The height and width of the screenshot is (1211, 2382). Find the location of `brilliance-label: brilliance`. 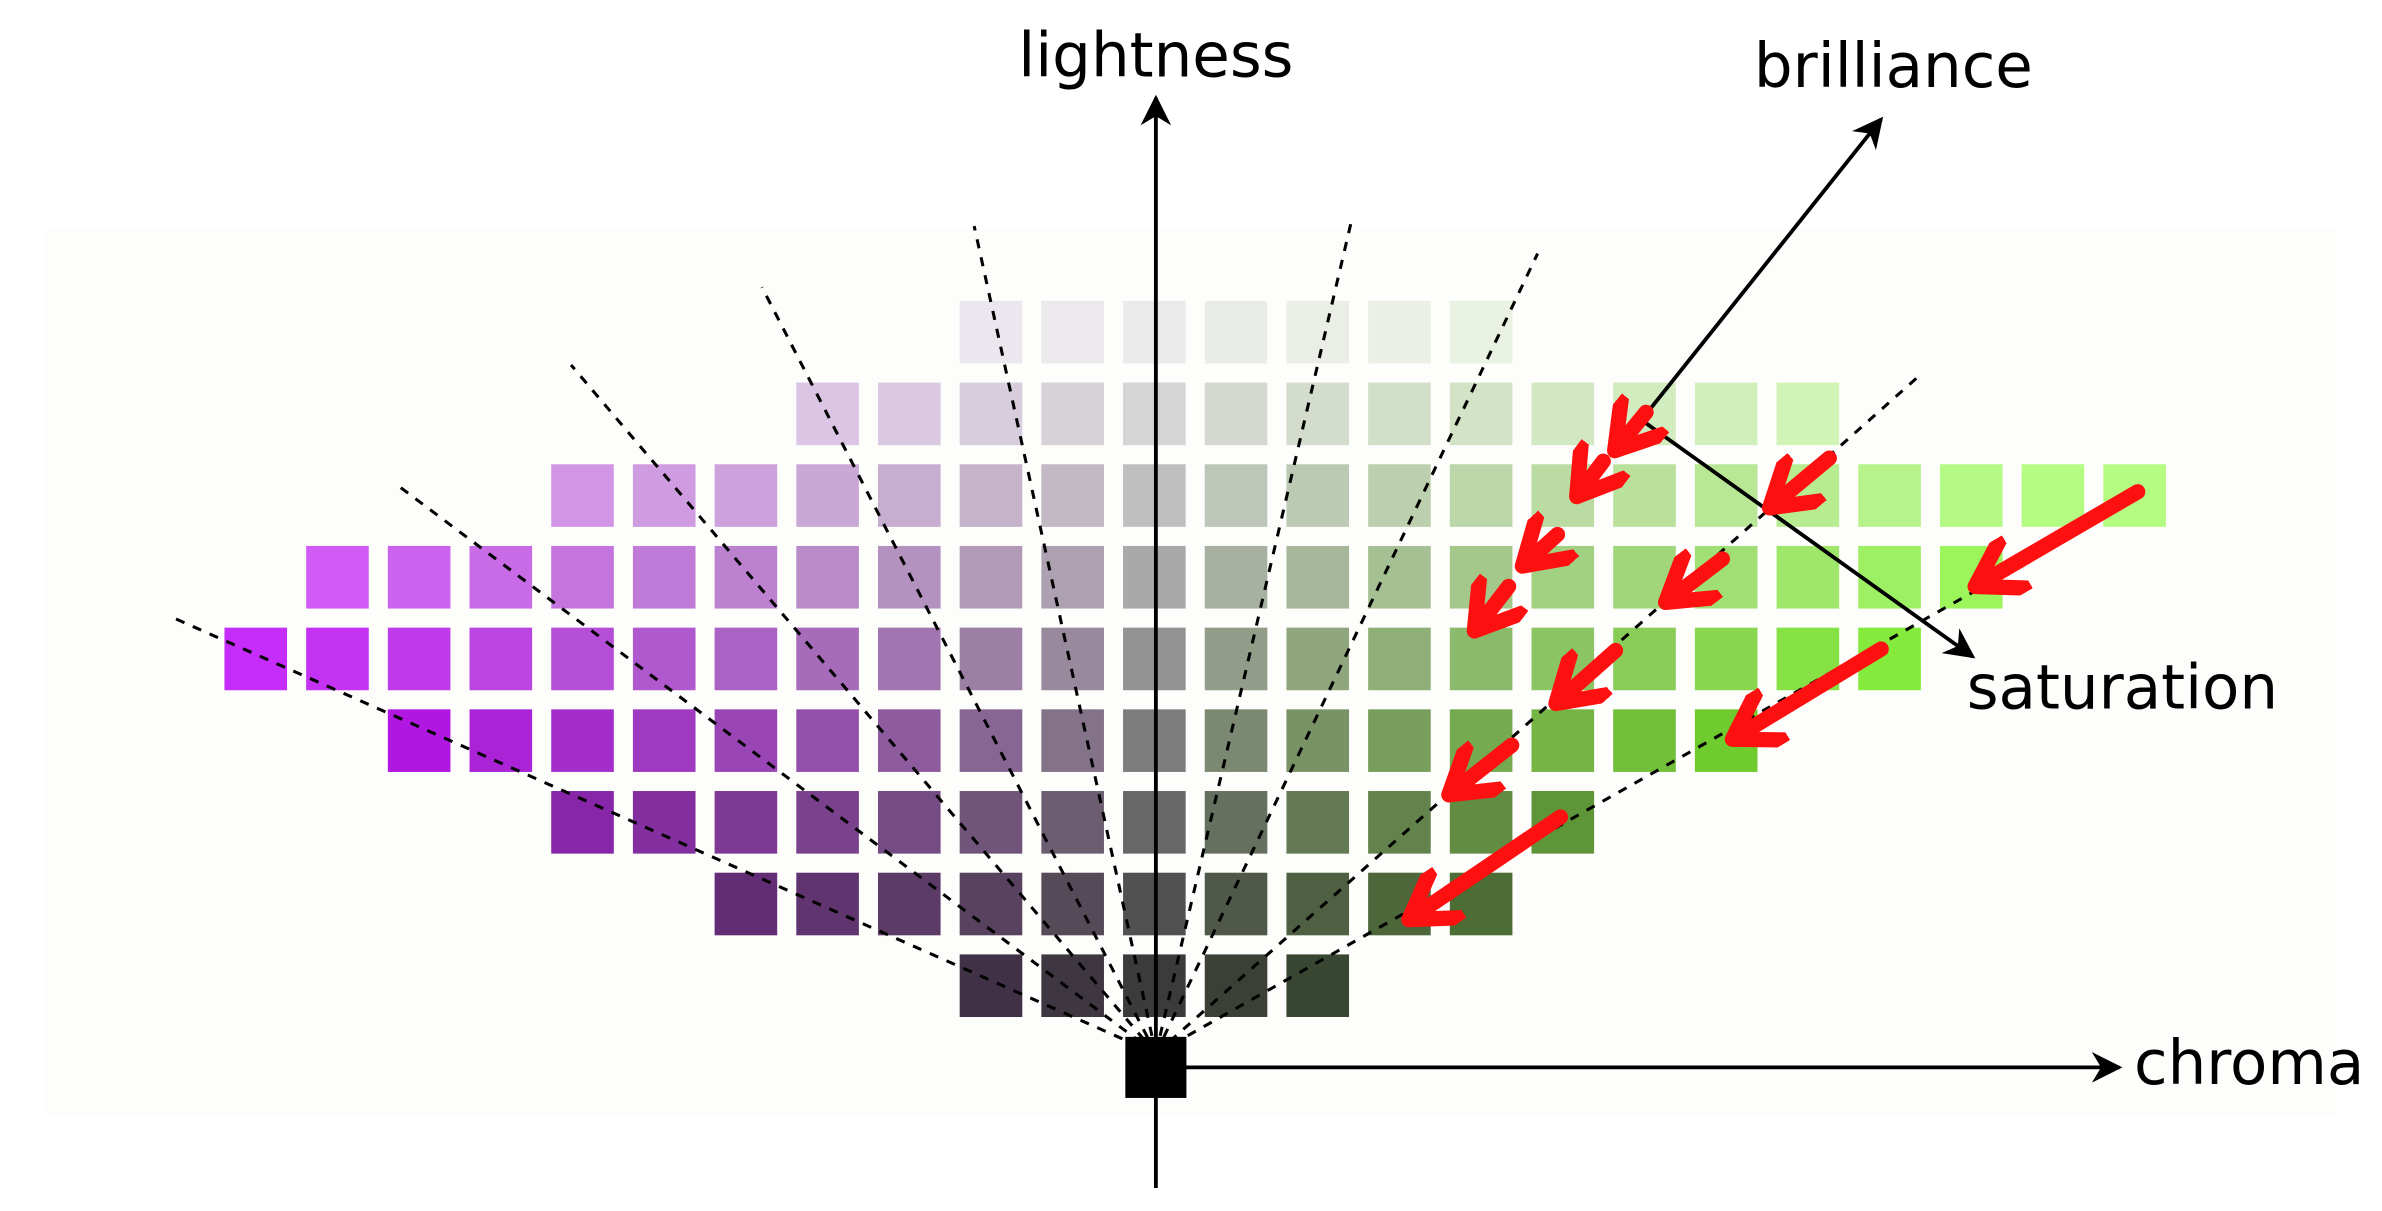

brilliance-label: brilliance is located at coordinates (1893, 66).